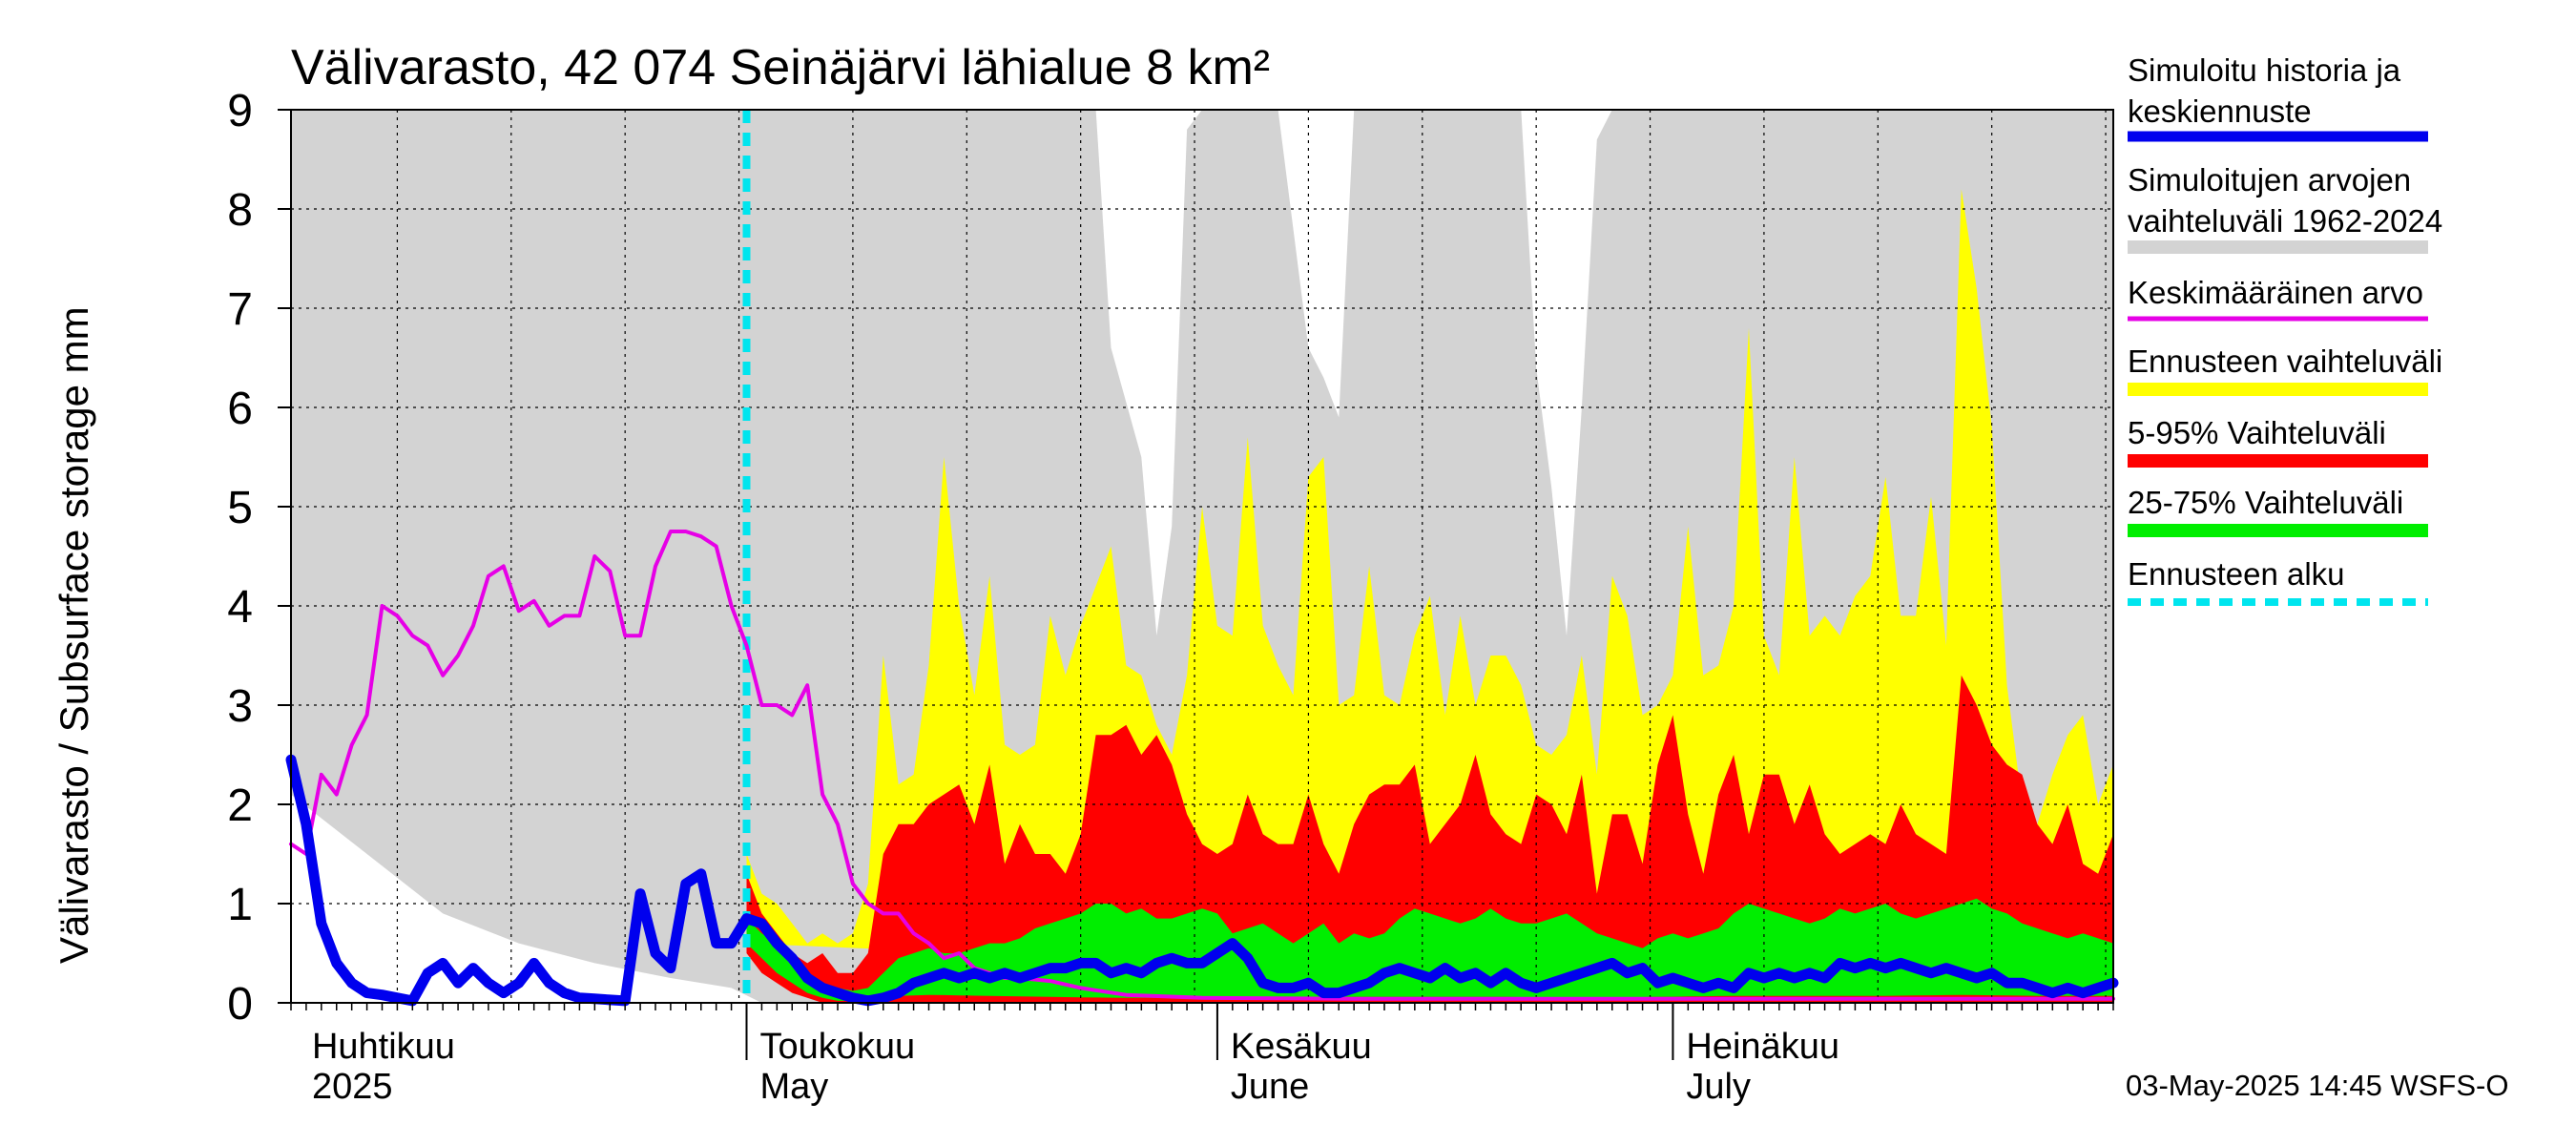 This screenshot has height=1145, width=2576. I want to click on y-tick-label: 2, so click(240, 806).